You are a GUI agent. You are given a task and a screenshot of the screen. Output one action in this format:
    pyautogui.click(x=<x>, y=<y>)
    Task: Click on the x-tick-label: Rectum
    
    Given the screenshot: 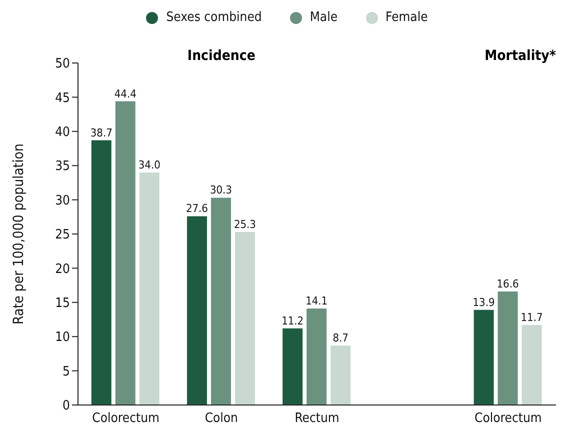 What is the action you would take?
    pyautogui.click(x=317, y=418)
    